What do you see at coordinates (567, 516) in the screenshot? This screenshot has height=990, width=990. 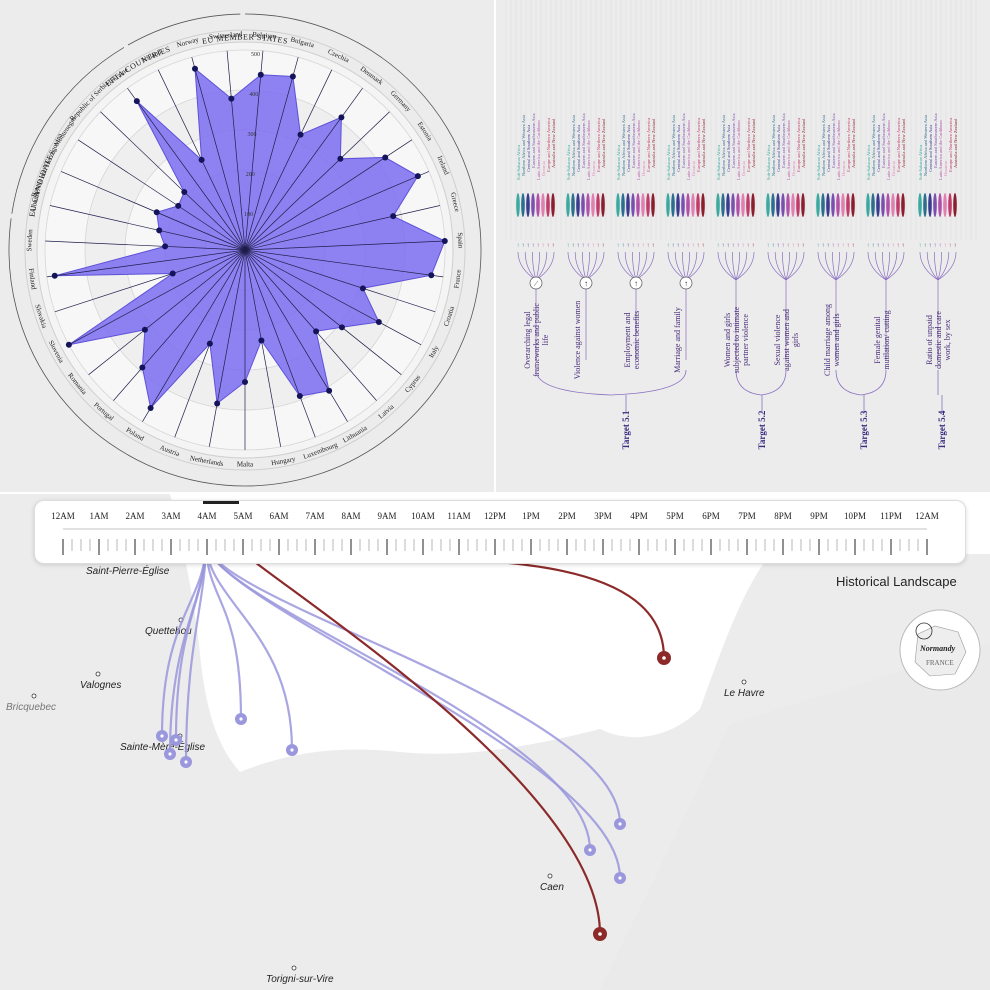 I see `timeline-tick-label: 2PM` at bounding box center [567, 516].